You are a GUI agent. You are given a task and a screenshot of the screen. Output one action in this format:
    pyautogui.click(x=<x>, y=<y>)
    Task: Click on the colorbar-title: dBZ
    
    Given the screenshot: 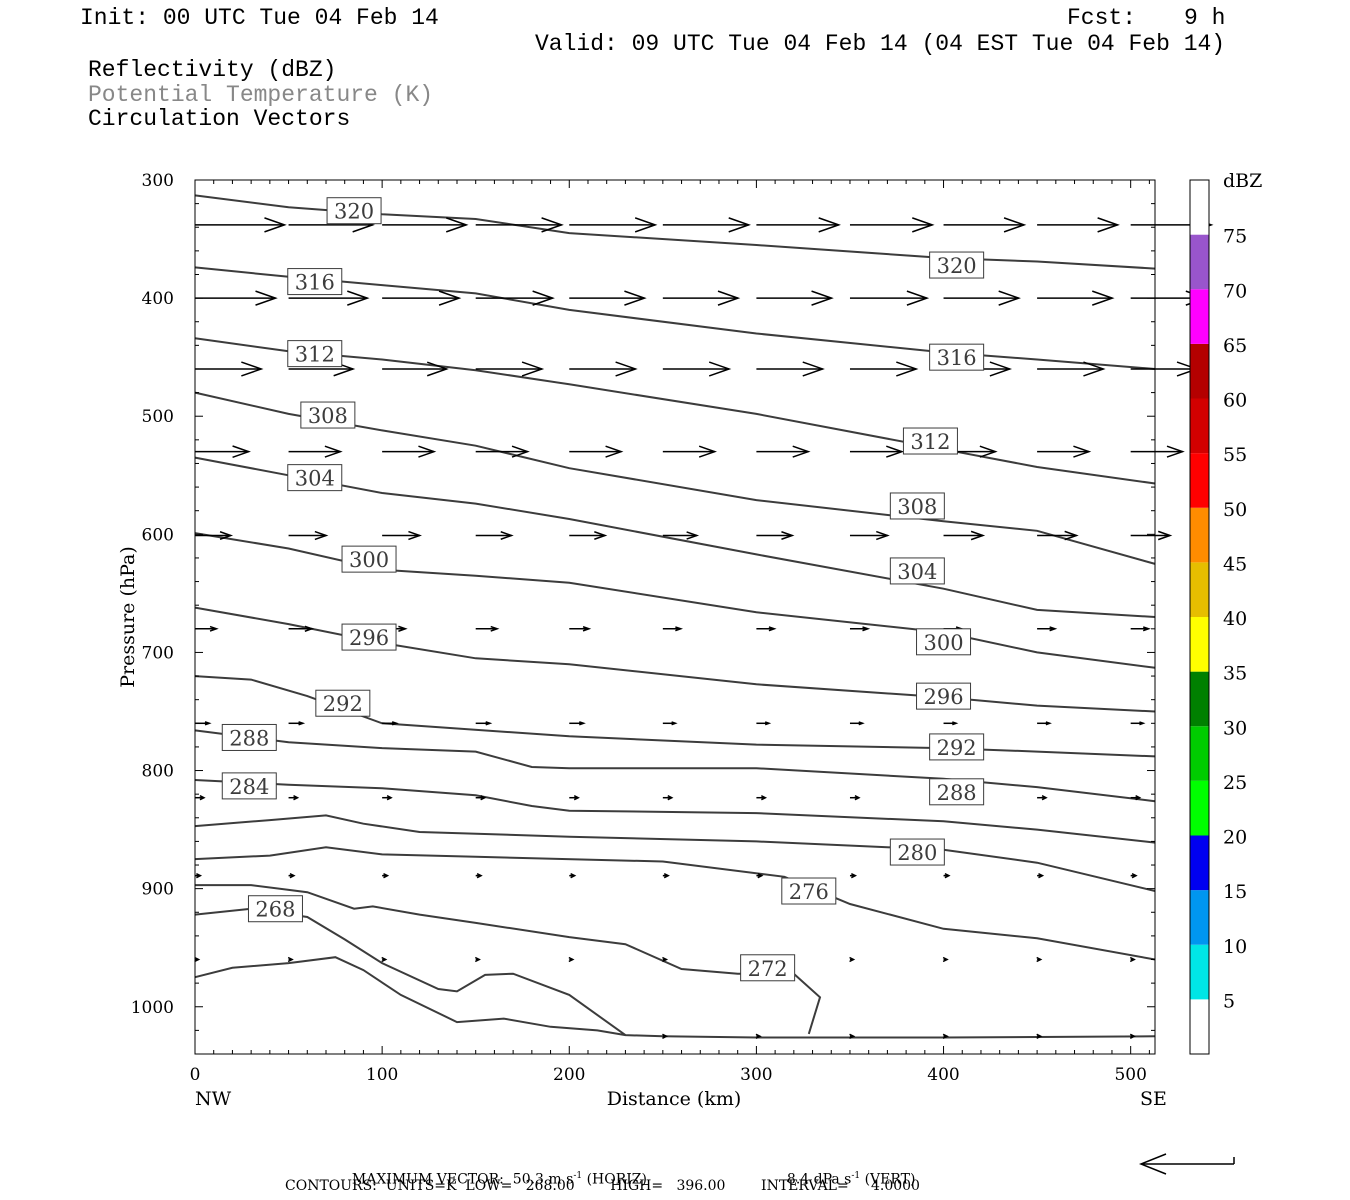 What is the action you would take?
    pyautogui.click(x=1242, y=181)
    